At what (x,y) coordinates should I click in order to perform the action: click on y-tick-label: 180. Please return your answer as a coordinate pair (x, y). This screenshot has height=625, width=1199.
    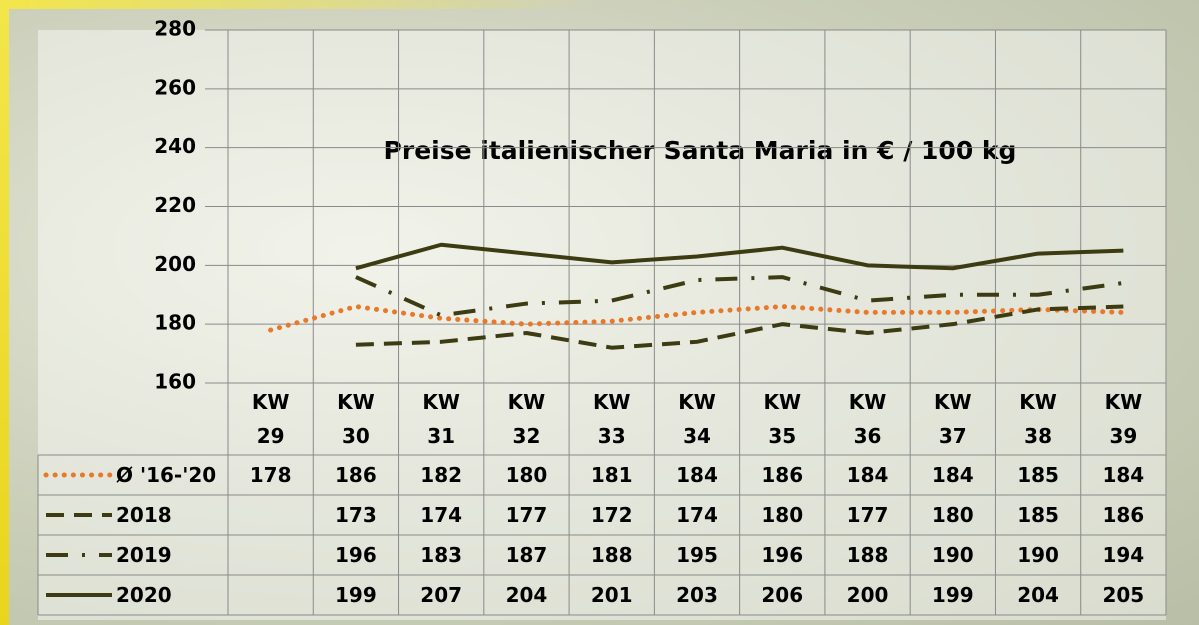
    Looking at the image, I should click on (175, 323).